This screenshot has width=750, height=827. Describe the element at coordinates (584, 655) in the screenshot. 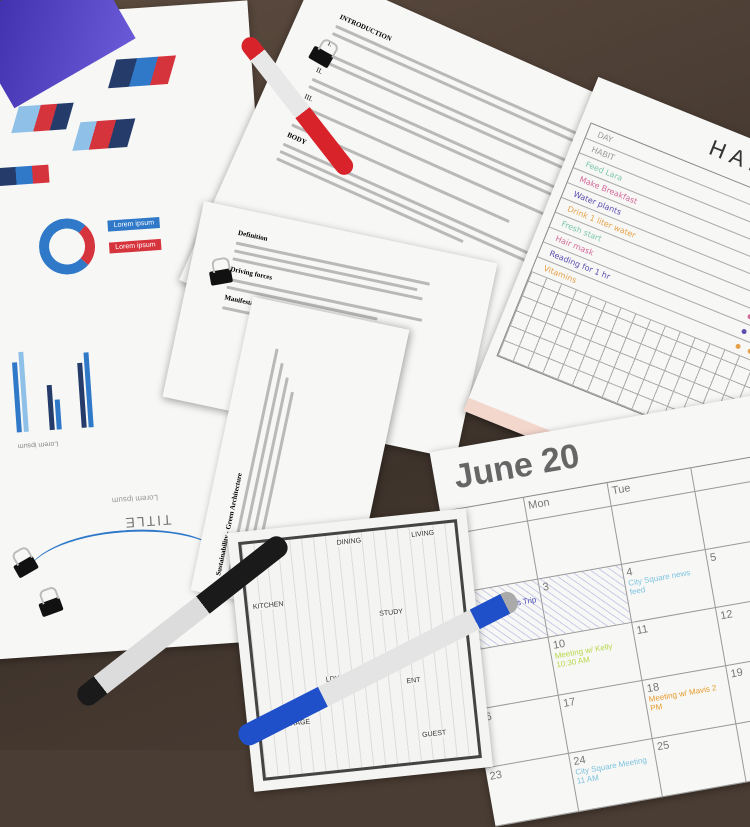

I see `calendar-event: Meeting w/ Kelly 10:30 AM` at that location.